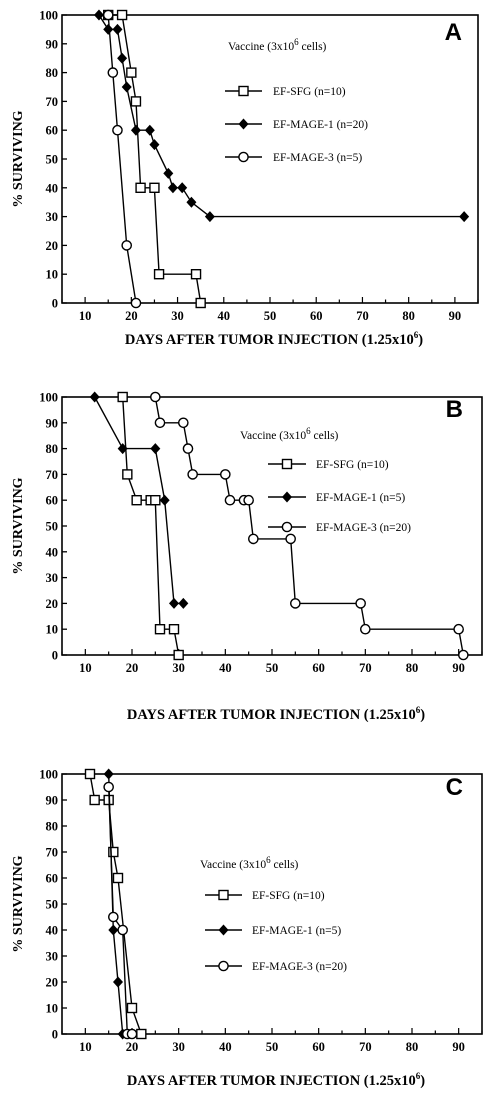 The image size is (493, 1103). What do you see at coordinates (52, 475) in the screenshot?
I see `y-tick-label: 70` at bounding box center [52, 475].